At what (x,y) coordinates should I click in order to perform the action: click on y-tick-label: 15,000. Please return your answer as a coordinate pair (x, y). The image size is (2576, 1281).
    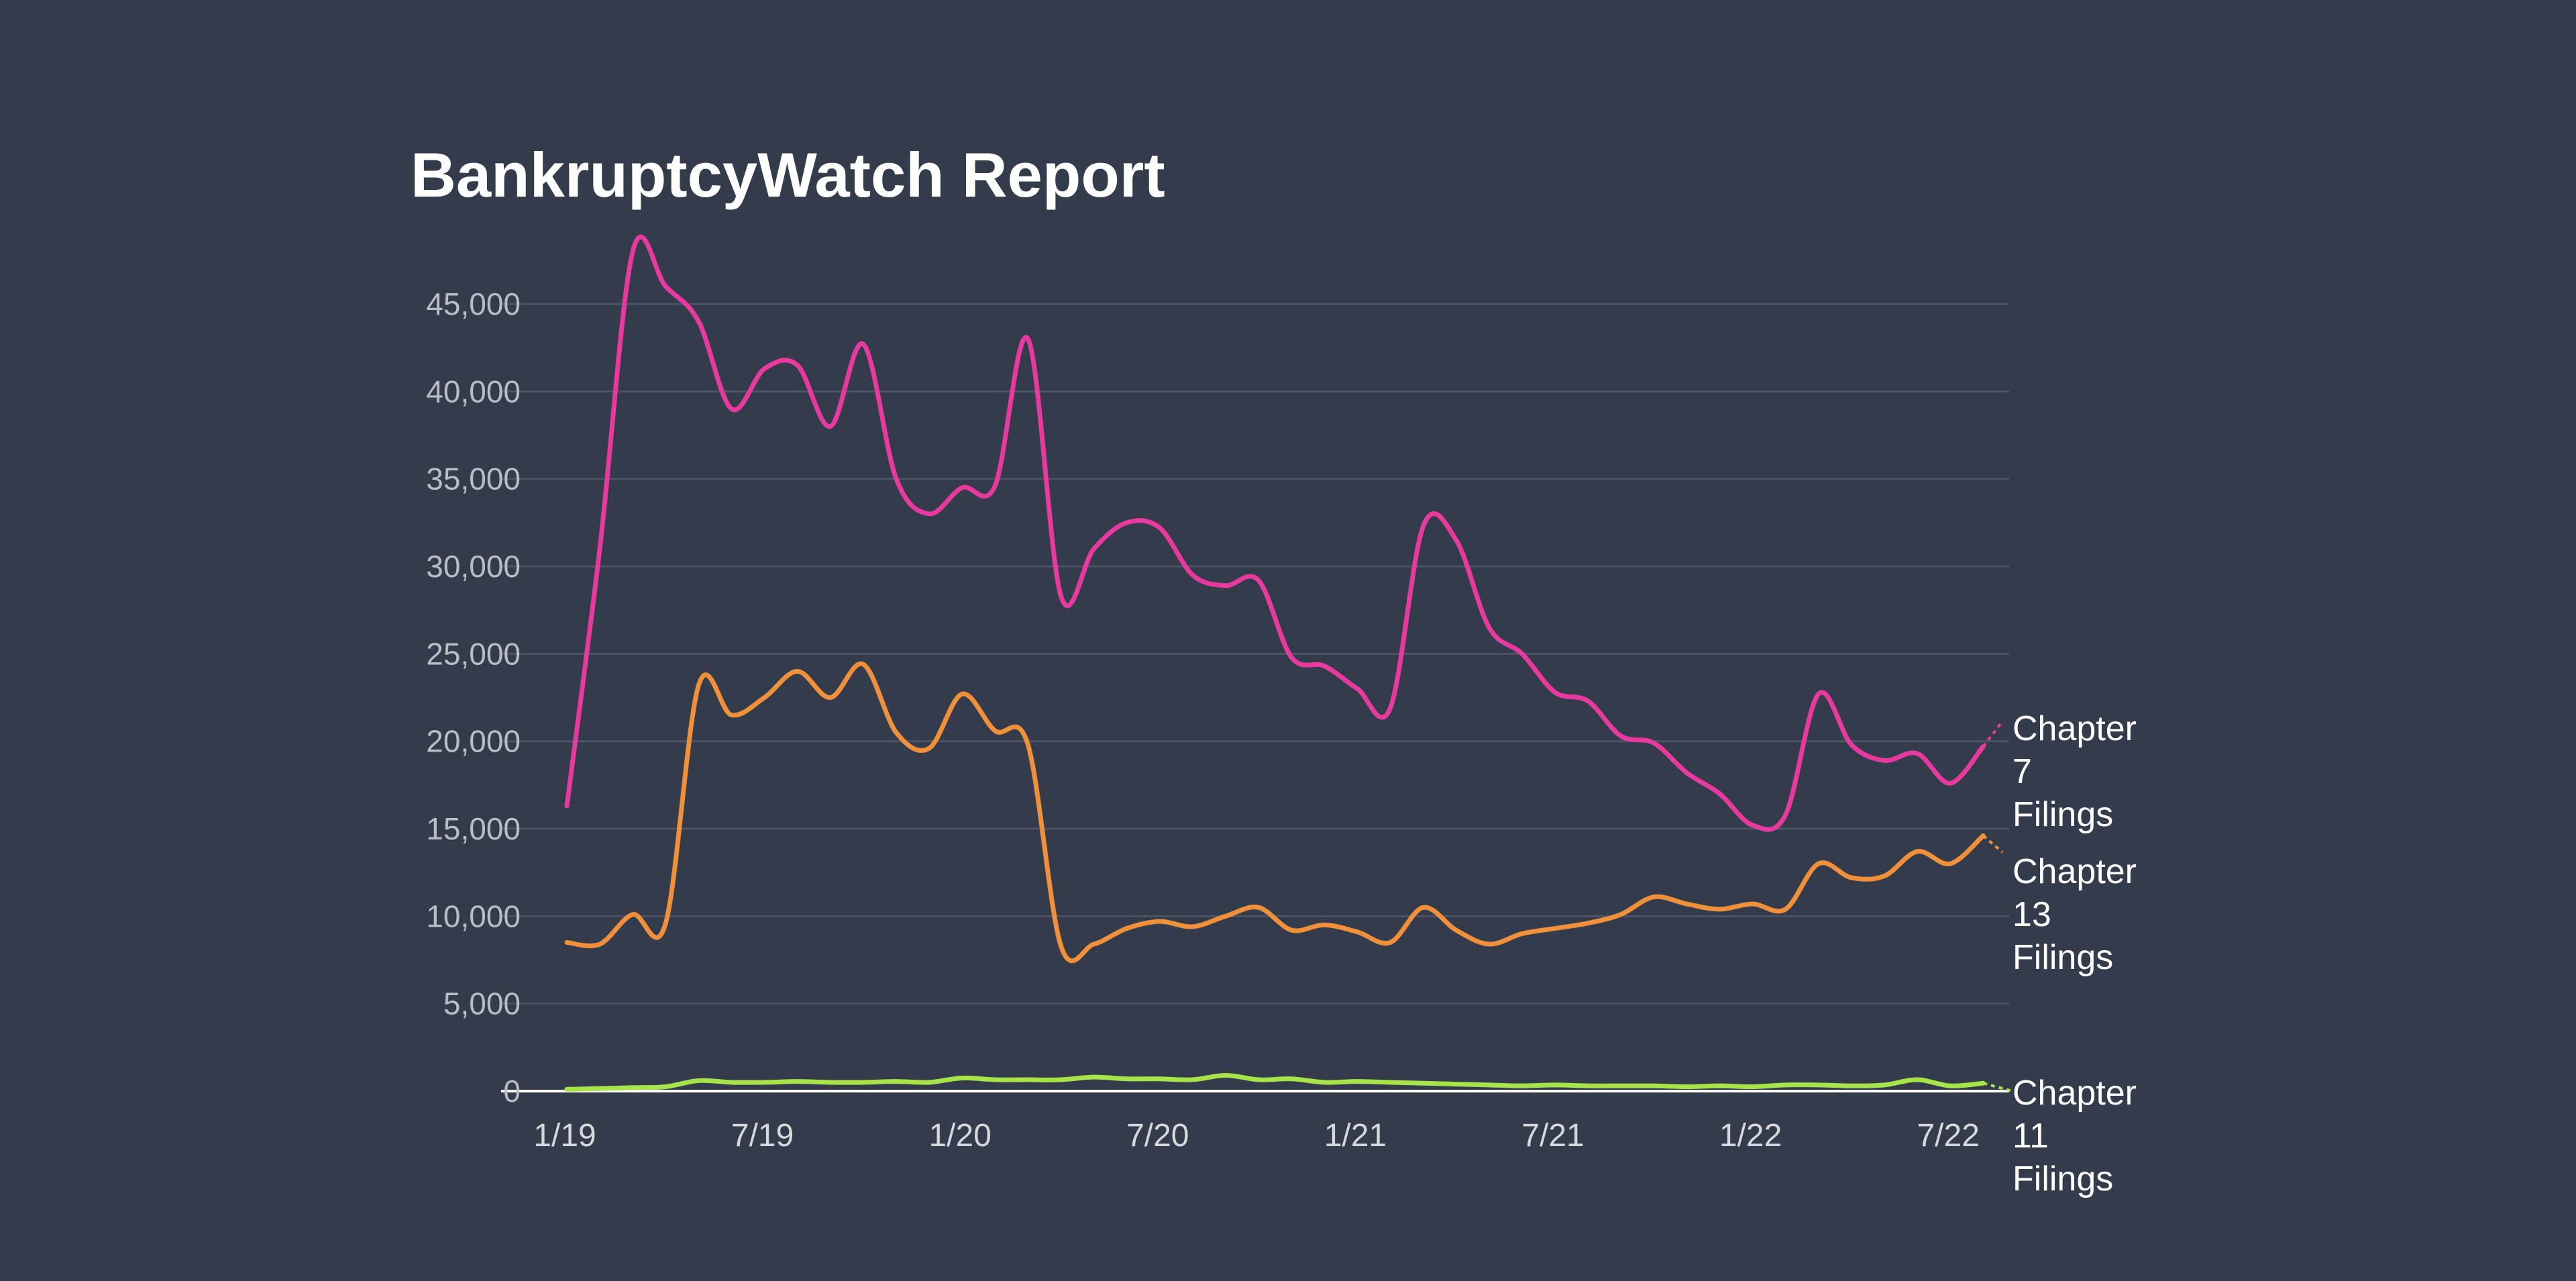
    Looking at the image, I should click on (473, 828).